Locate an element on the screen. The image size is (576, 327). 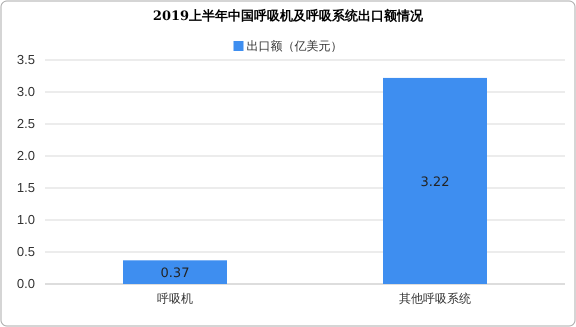
data-label: 3.22 is located at coordinates (435, 182).